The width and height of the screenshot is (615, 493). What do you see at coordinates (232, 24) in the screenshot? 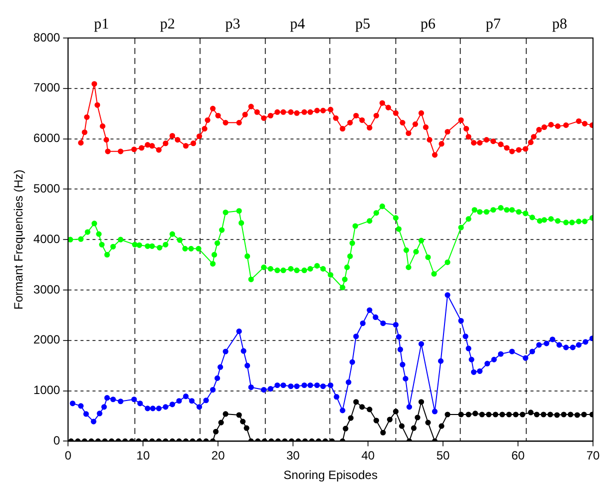
I see `text: p3` at bounding box center [232, 24].